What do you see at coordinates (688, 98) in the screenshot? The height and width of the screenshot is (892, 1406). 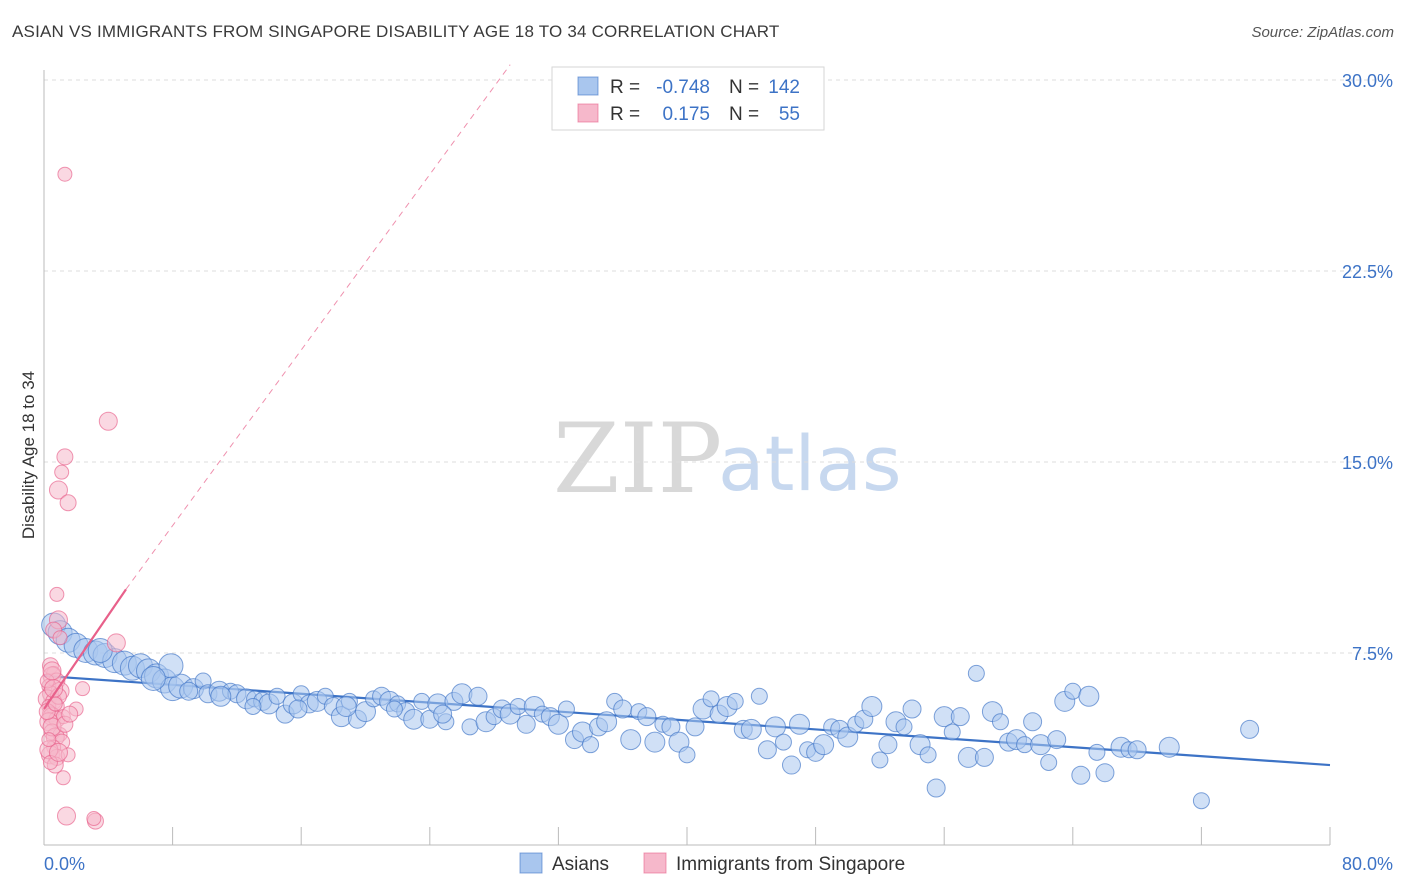 I see `legend-stats: R = -0.748 N = 142 R = 0.175 N = 55` at bounding box center [688, 98].